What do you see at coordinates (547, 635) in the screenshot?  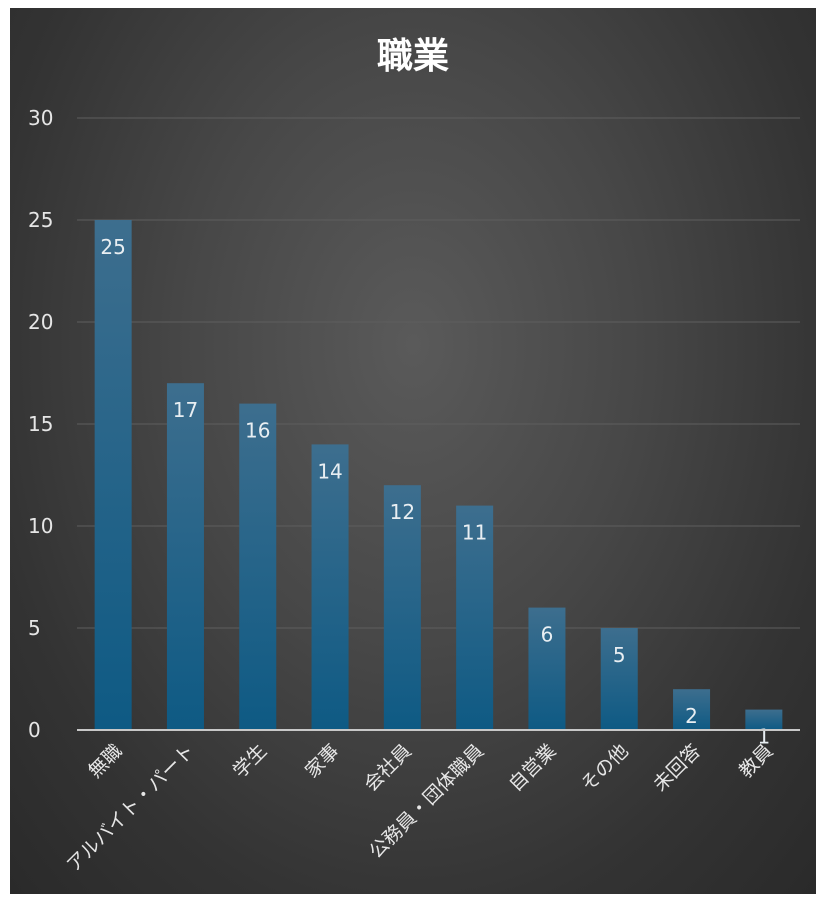 I see `data-label: 6` at bounding box center [547, 635].